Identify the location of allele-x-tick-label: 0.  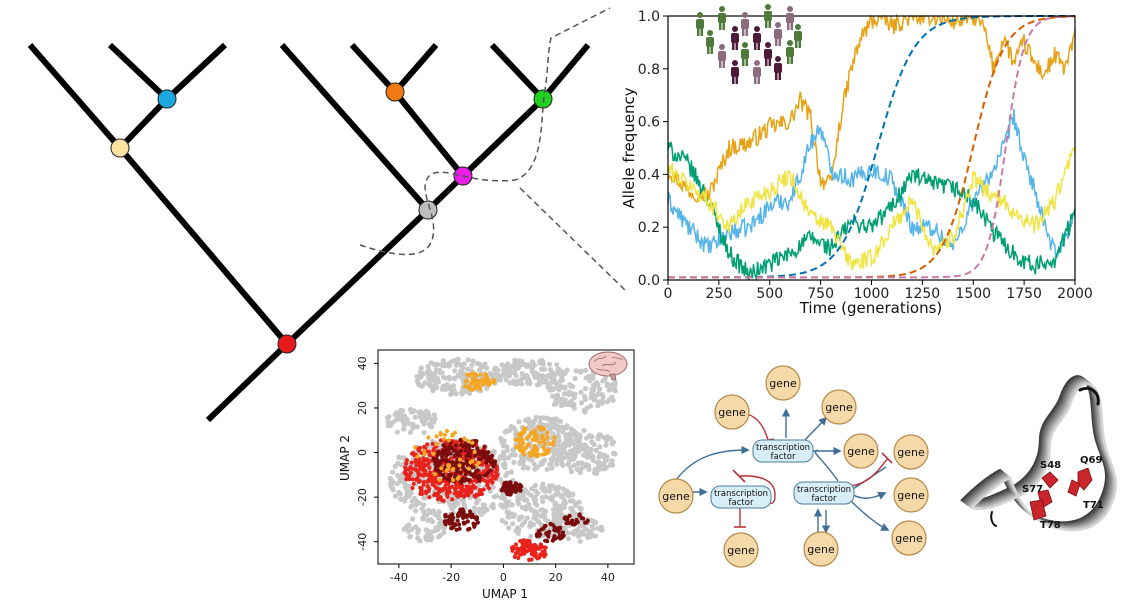
(668, 294).